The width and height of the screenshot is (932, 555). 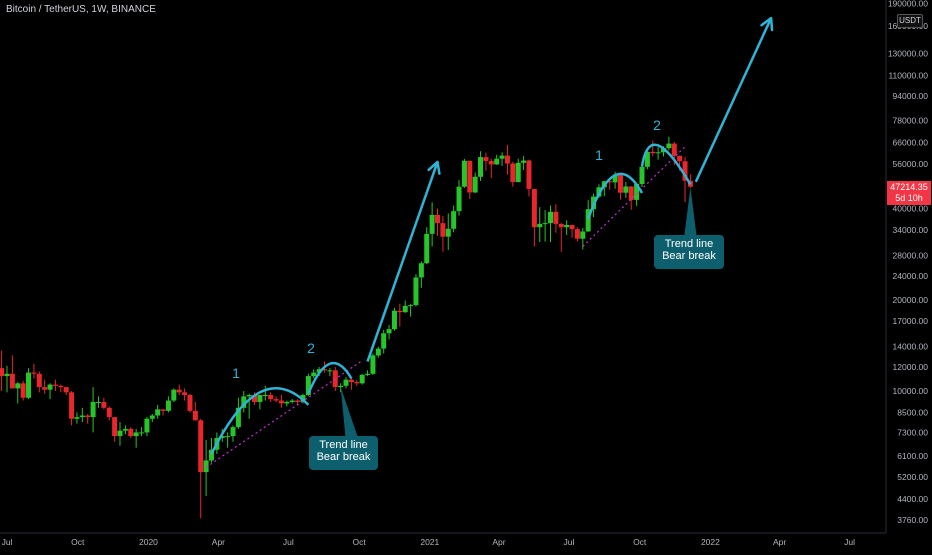 I want to click on projection-arrowhead-2022, so click(x=767, y=24).